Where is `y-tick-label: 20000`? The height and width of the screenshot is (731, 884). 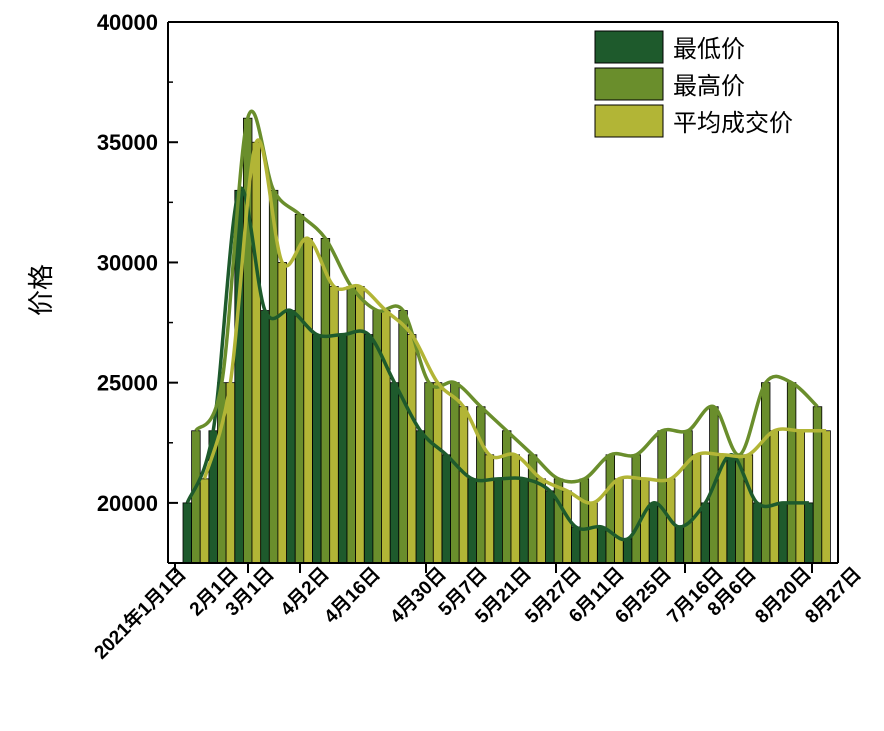
y-tick-label: 20000 is located at coordinates (127, 503).